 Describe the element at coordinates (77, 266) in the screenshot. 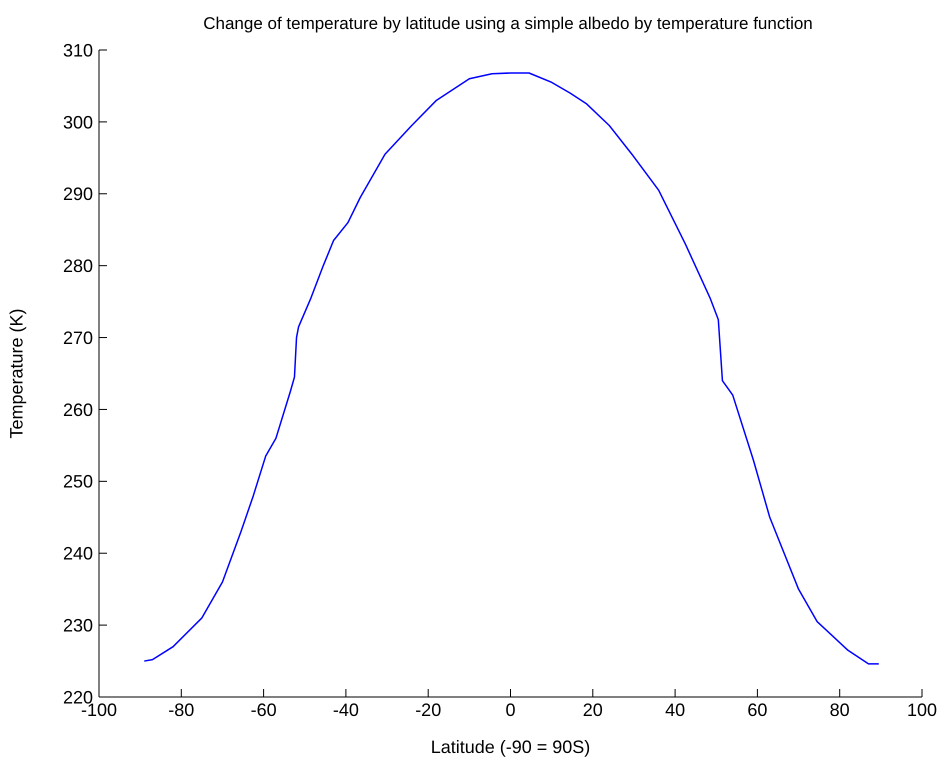

I see `y-tick-label: 280` at that location.